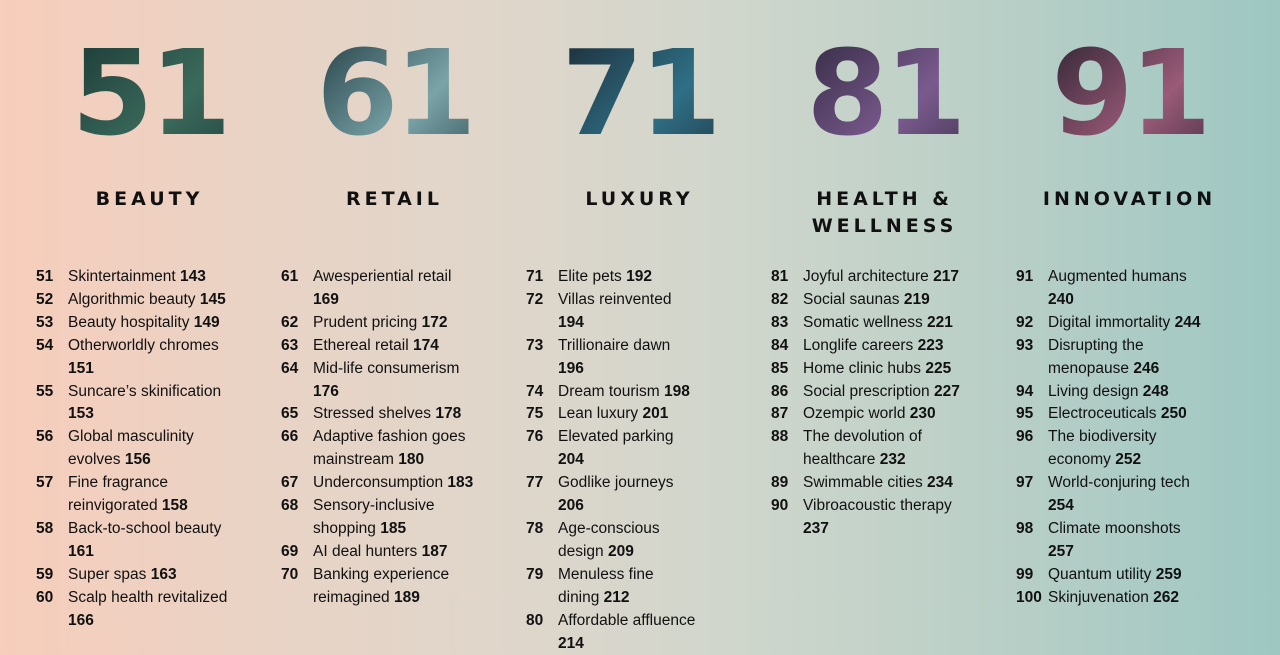  What do you see at coordinates (161, 574) in the screenshot?
I see `item-page: 163` at bounding box center [161, 574].